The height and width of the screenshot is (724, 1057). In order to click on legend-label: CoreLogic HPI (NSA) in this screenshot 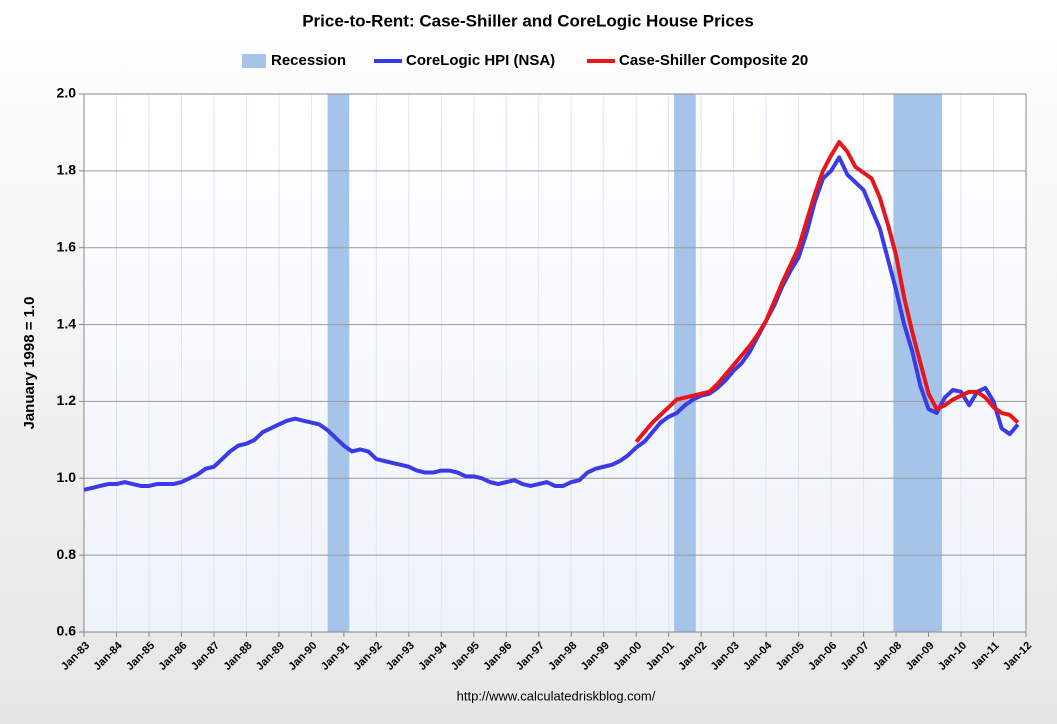, I will do `click(480, 60)`.